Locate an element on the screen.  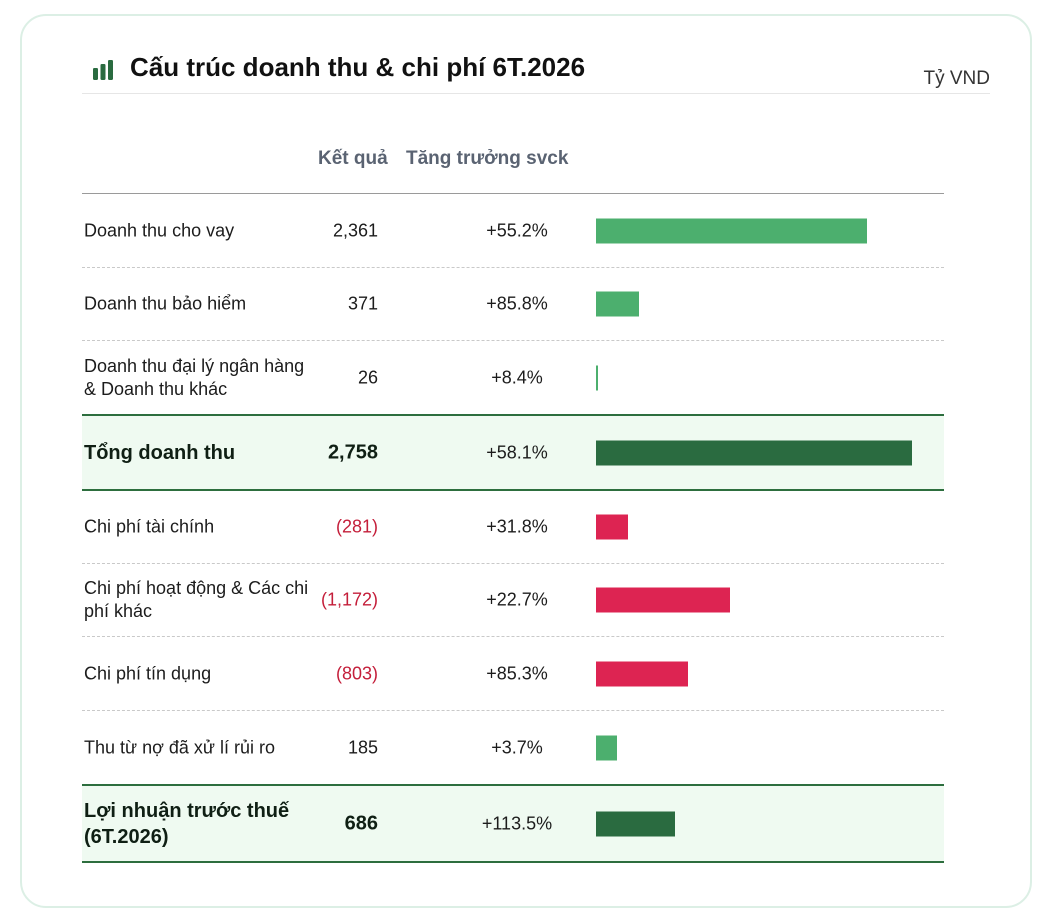
row-value: 371 is located at coordinates (362, 303).